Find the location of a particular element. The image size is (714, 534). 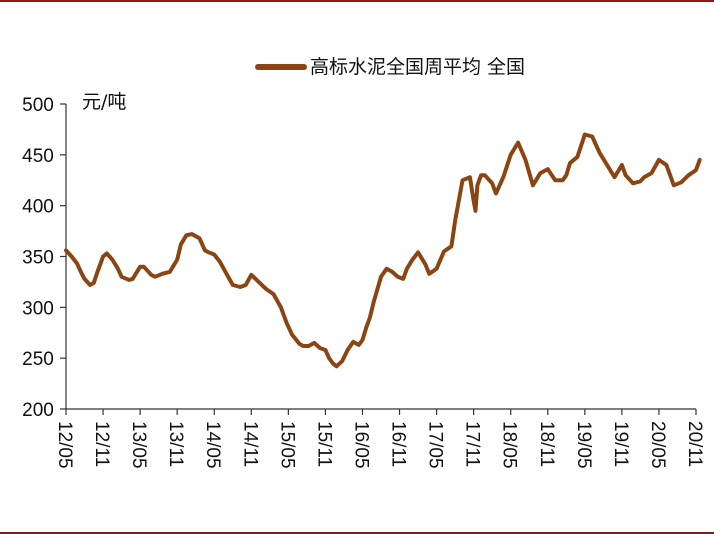

x-tick-label: 15/05 is located at coordinates (286, 445).